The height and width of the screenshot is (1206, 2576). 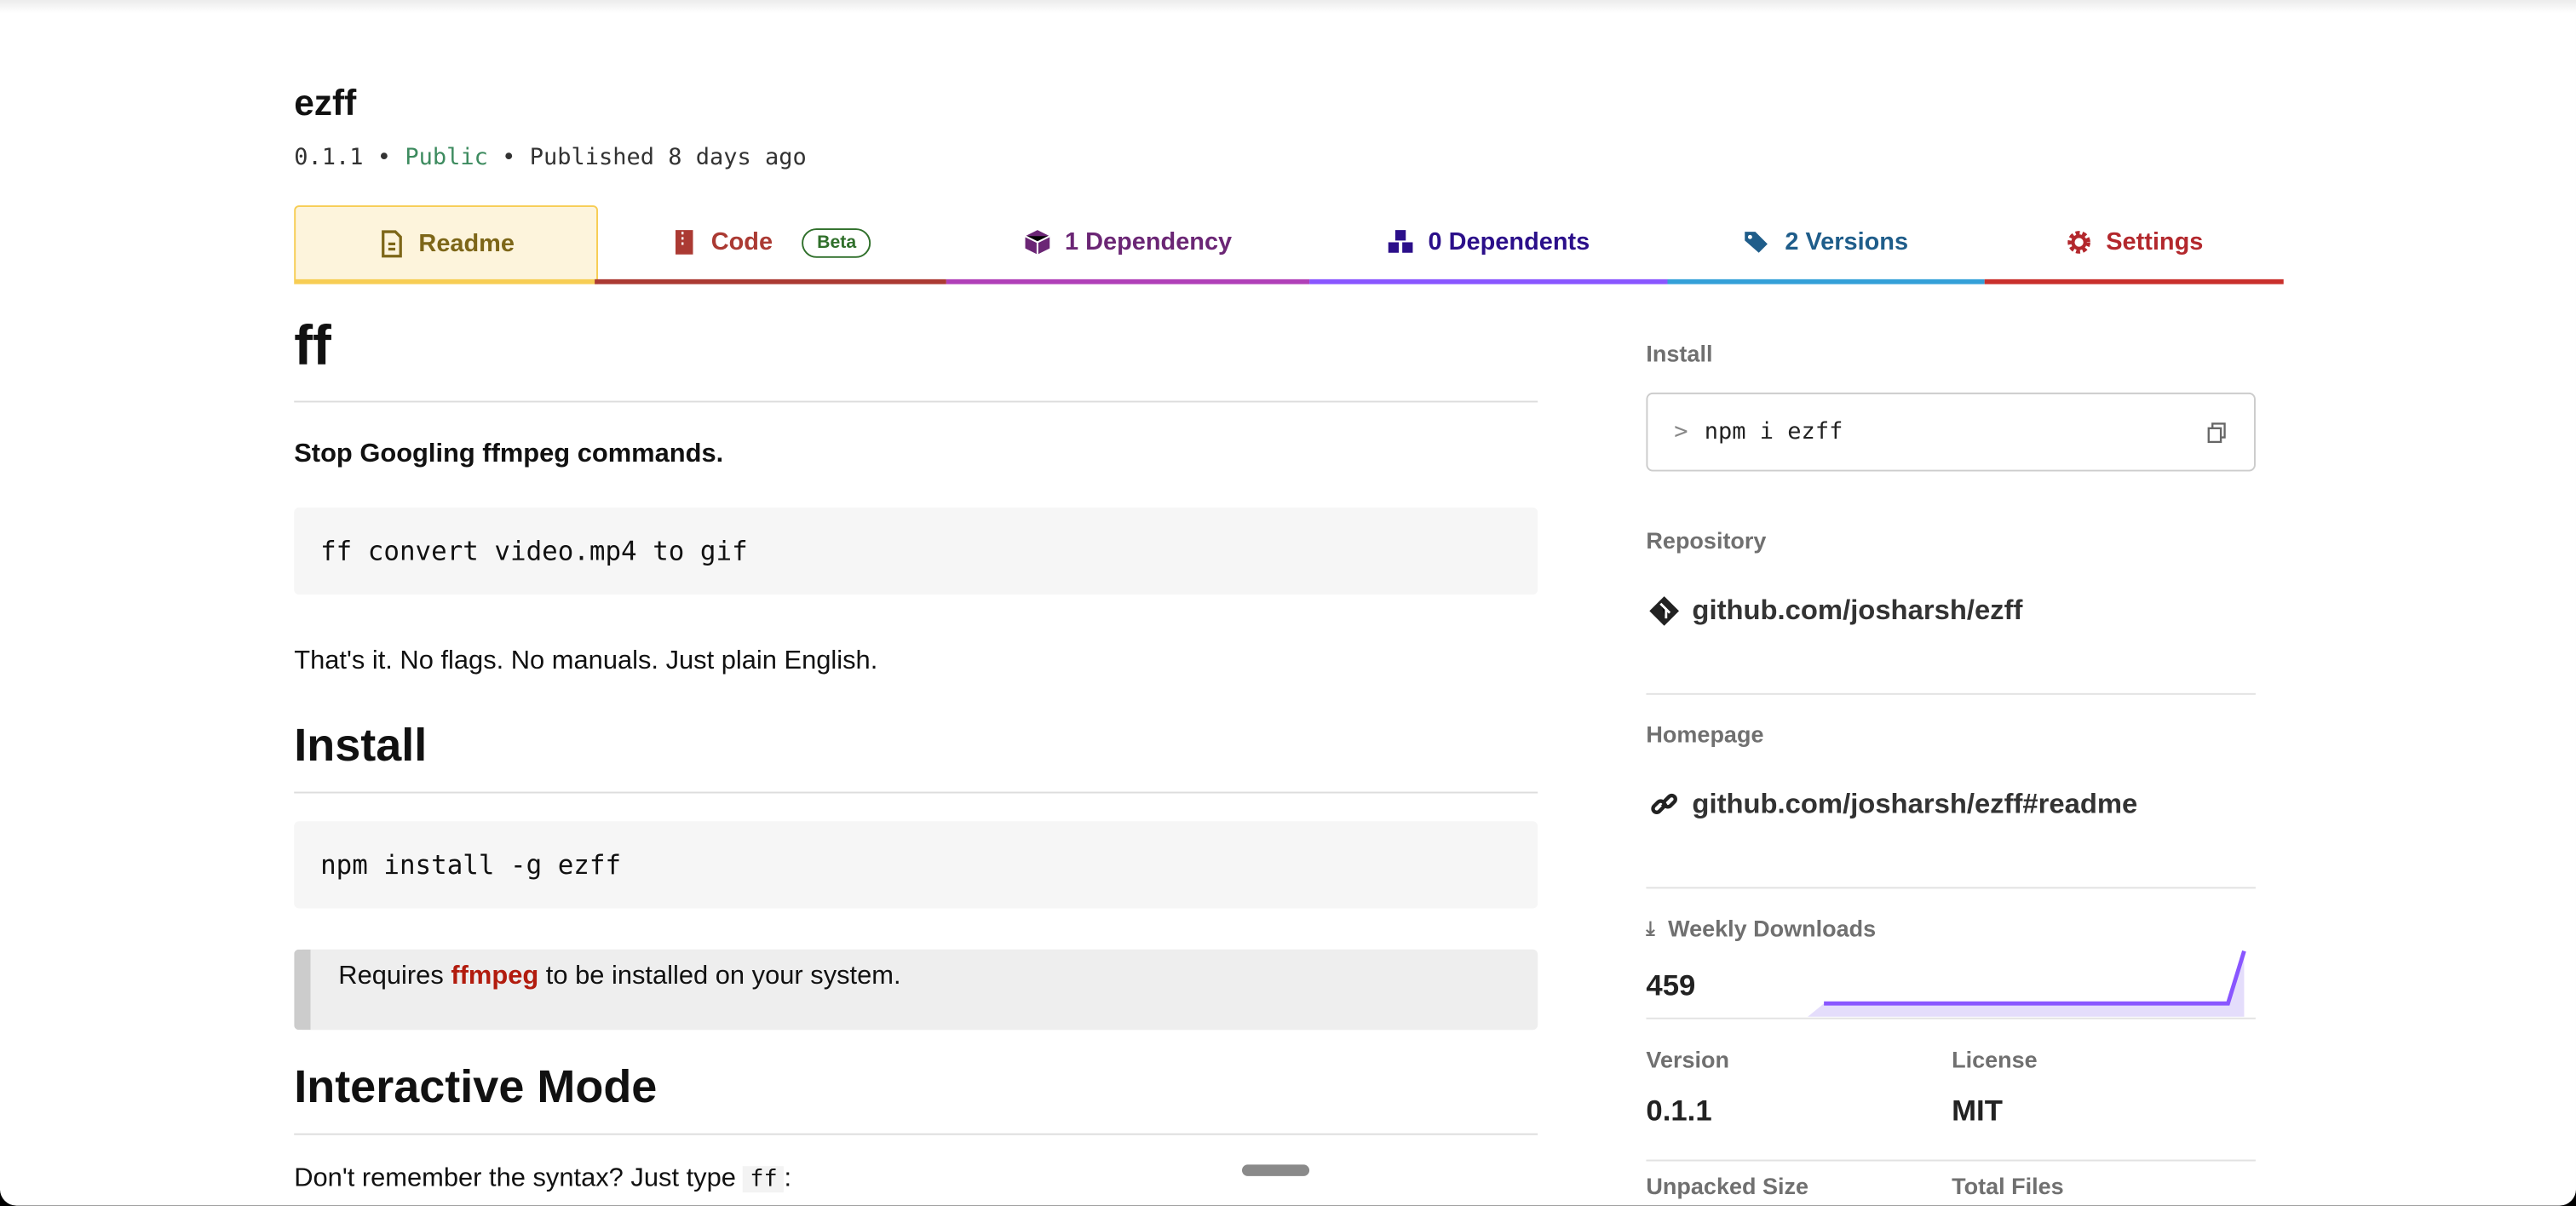 I want to click on box-icon, so click(x=1037, y=242).